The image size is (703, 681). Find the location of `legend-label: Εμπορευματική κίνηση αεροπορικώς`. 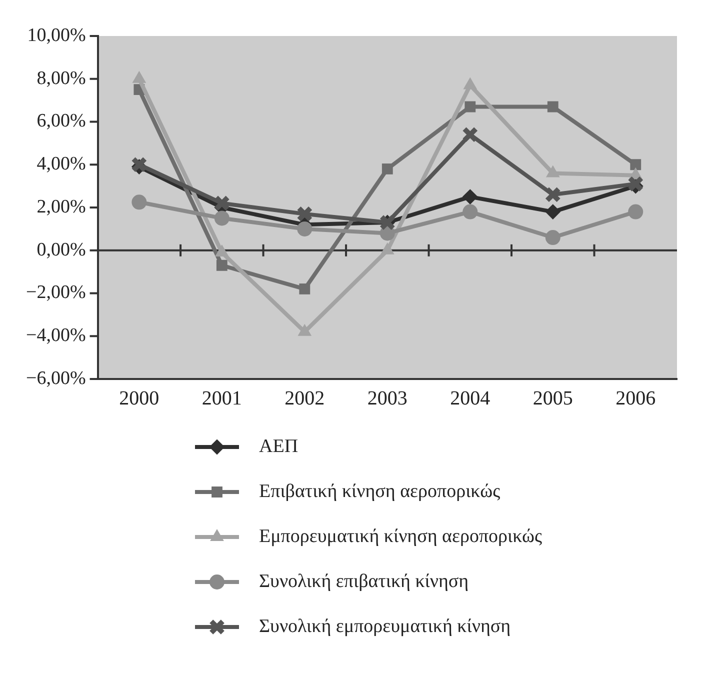

legend-label: Εμπορευματική κίνηση αεροπορικώς is located at coordinates (401, 536).